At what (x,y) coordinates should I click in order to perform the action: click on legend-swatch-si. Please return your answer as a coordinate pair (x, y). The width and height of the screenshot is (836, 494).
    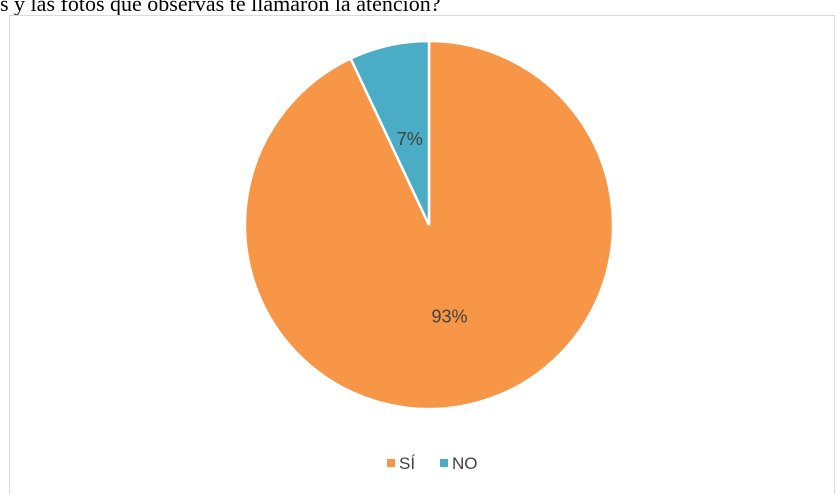
    Looking at the image, I should click on (391, 463).